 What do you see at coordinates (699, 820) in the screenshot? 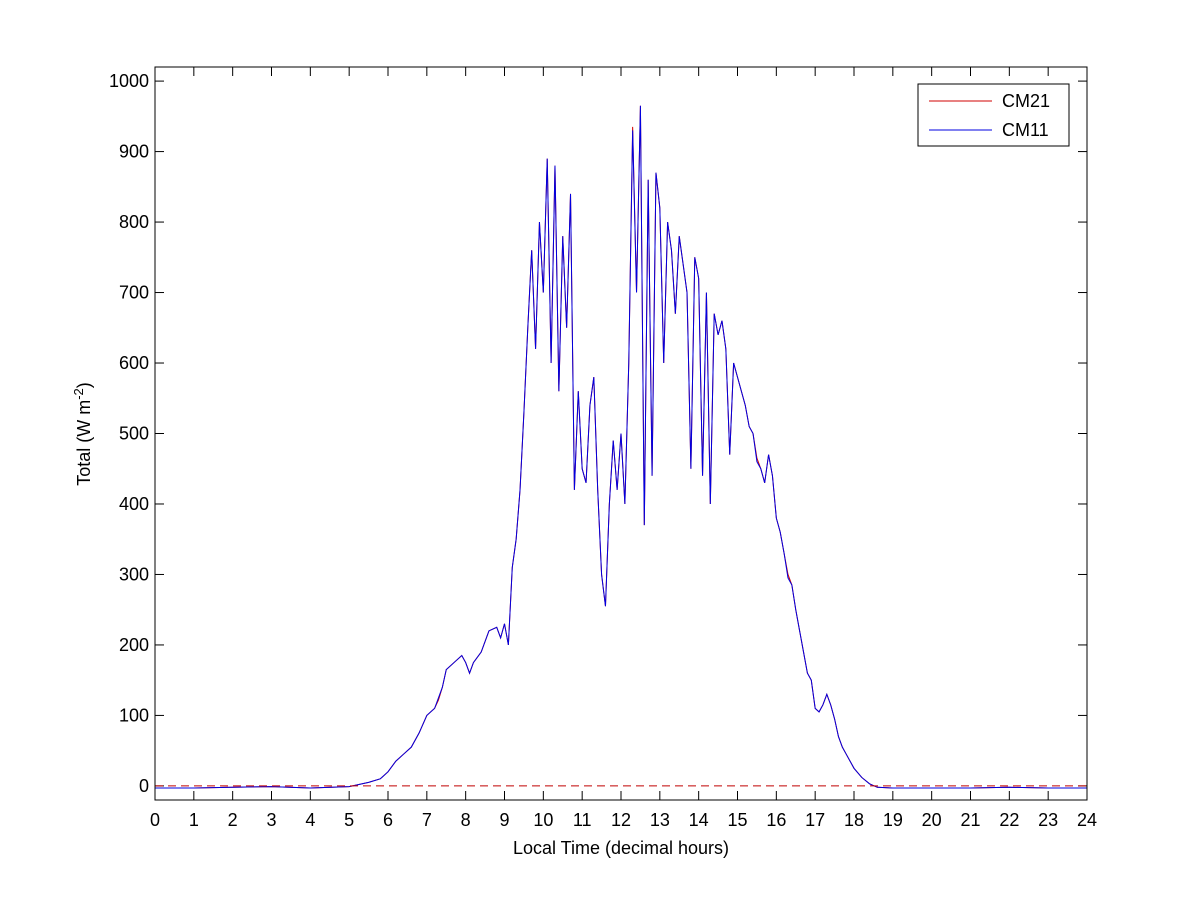
I see `x-tick-label: 14` at bounding box center [699, 820].